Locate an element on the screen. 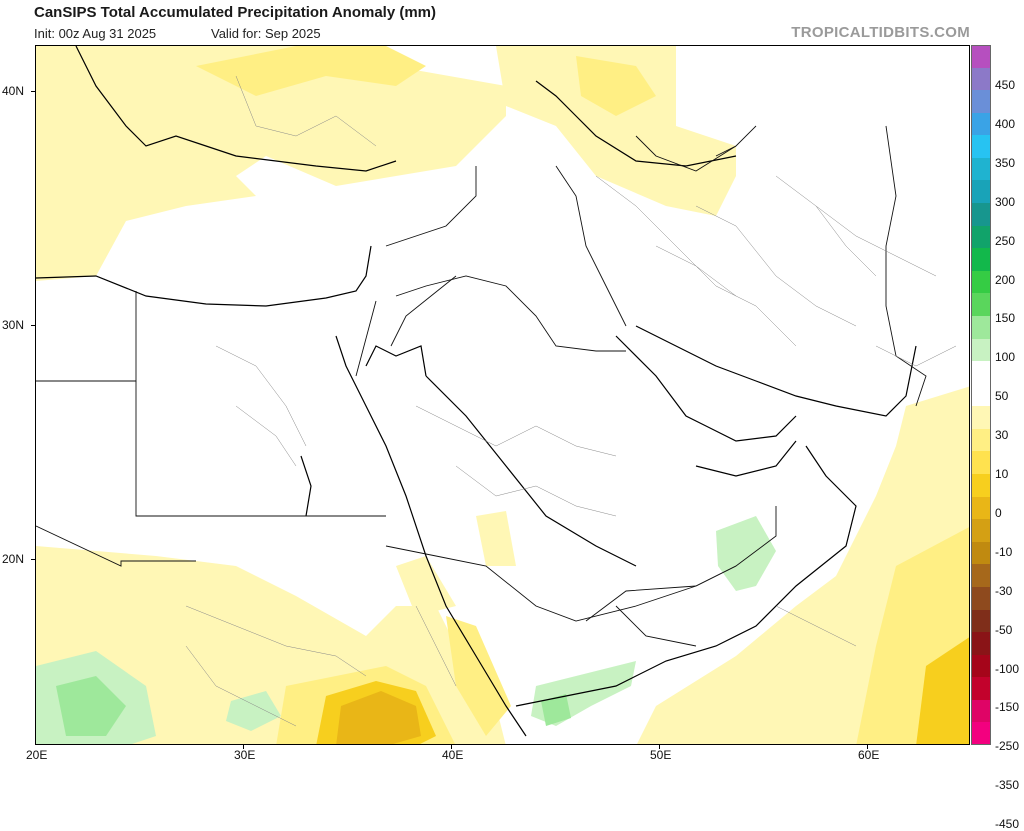 The image size is (1024, 831). legend-label: 200 is located at coordinates (1005, 279).